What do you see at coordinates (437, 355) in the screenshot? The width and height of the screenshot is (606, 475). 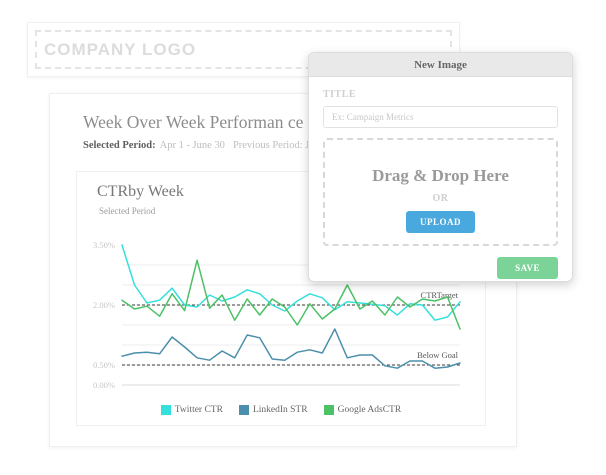 I see `svg-text: Below Goal` at bounding box center [437, 355].